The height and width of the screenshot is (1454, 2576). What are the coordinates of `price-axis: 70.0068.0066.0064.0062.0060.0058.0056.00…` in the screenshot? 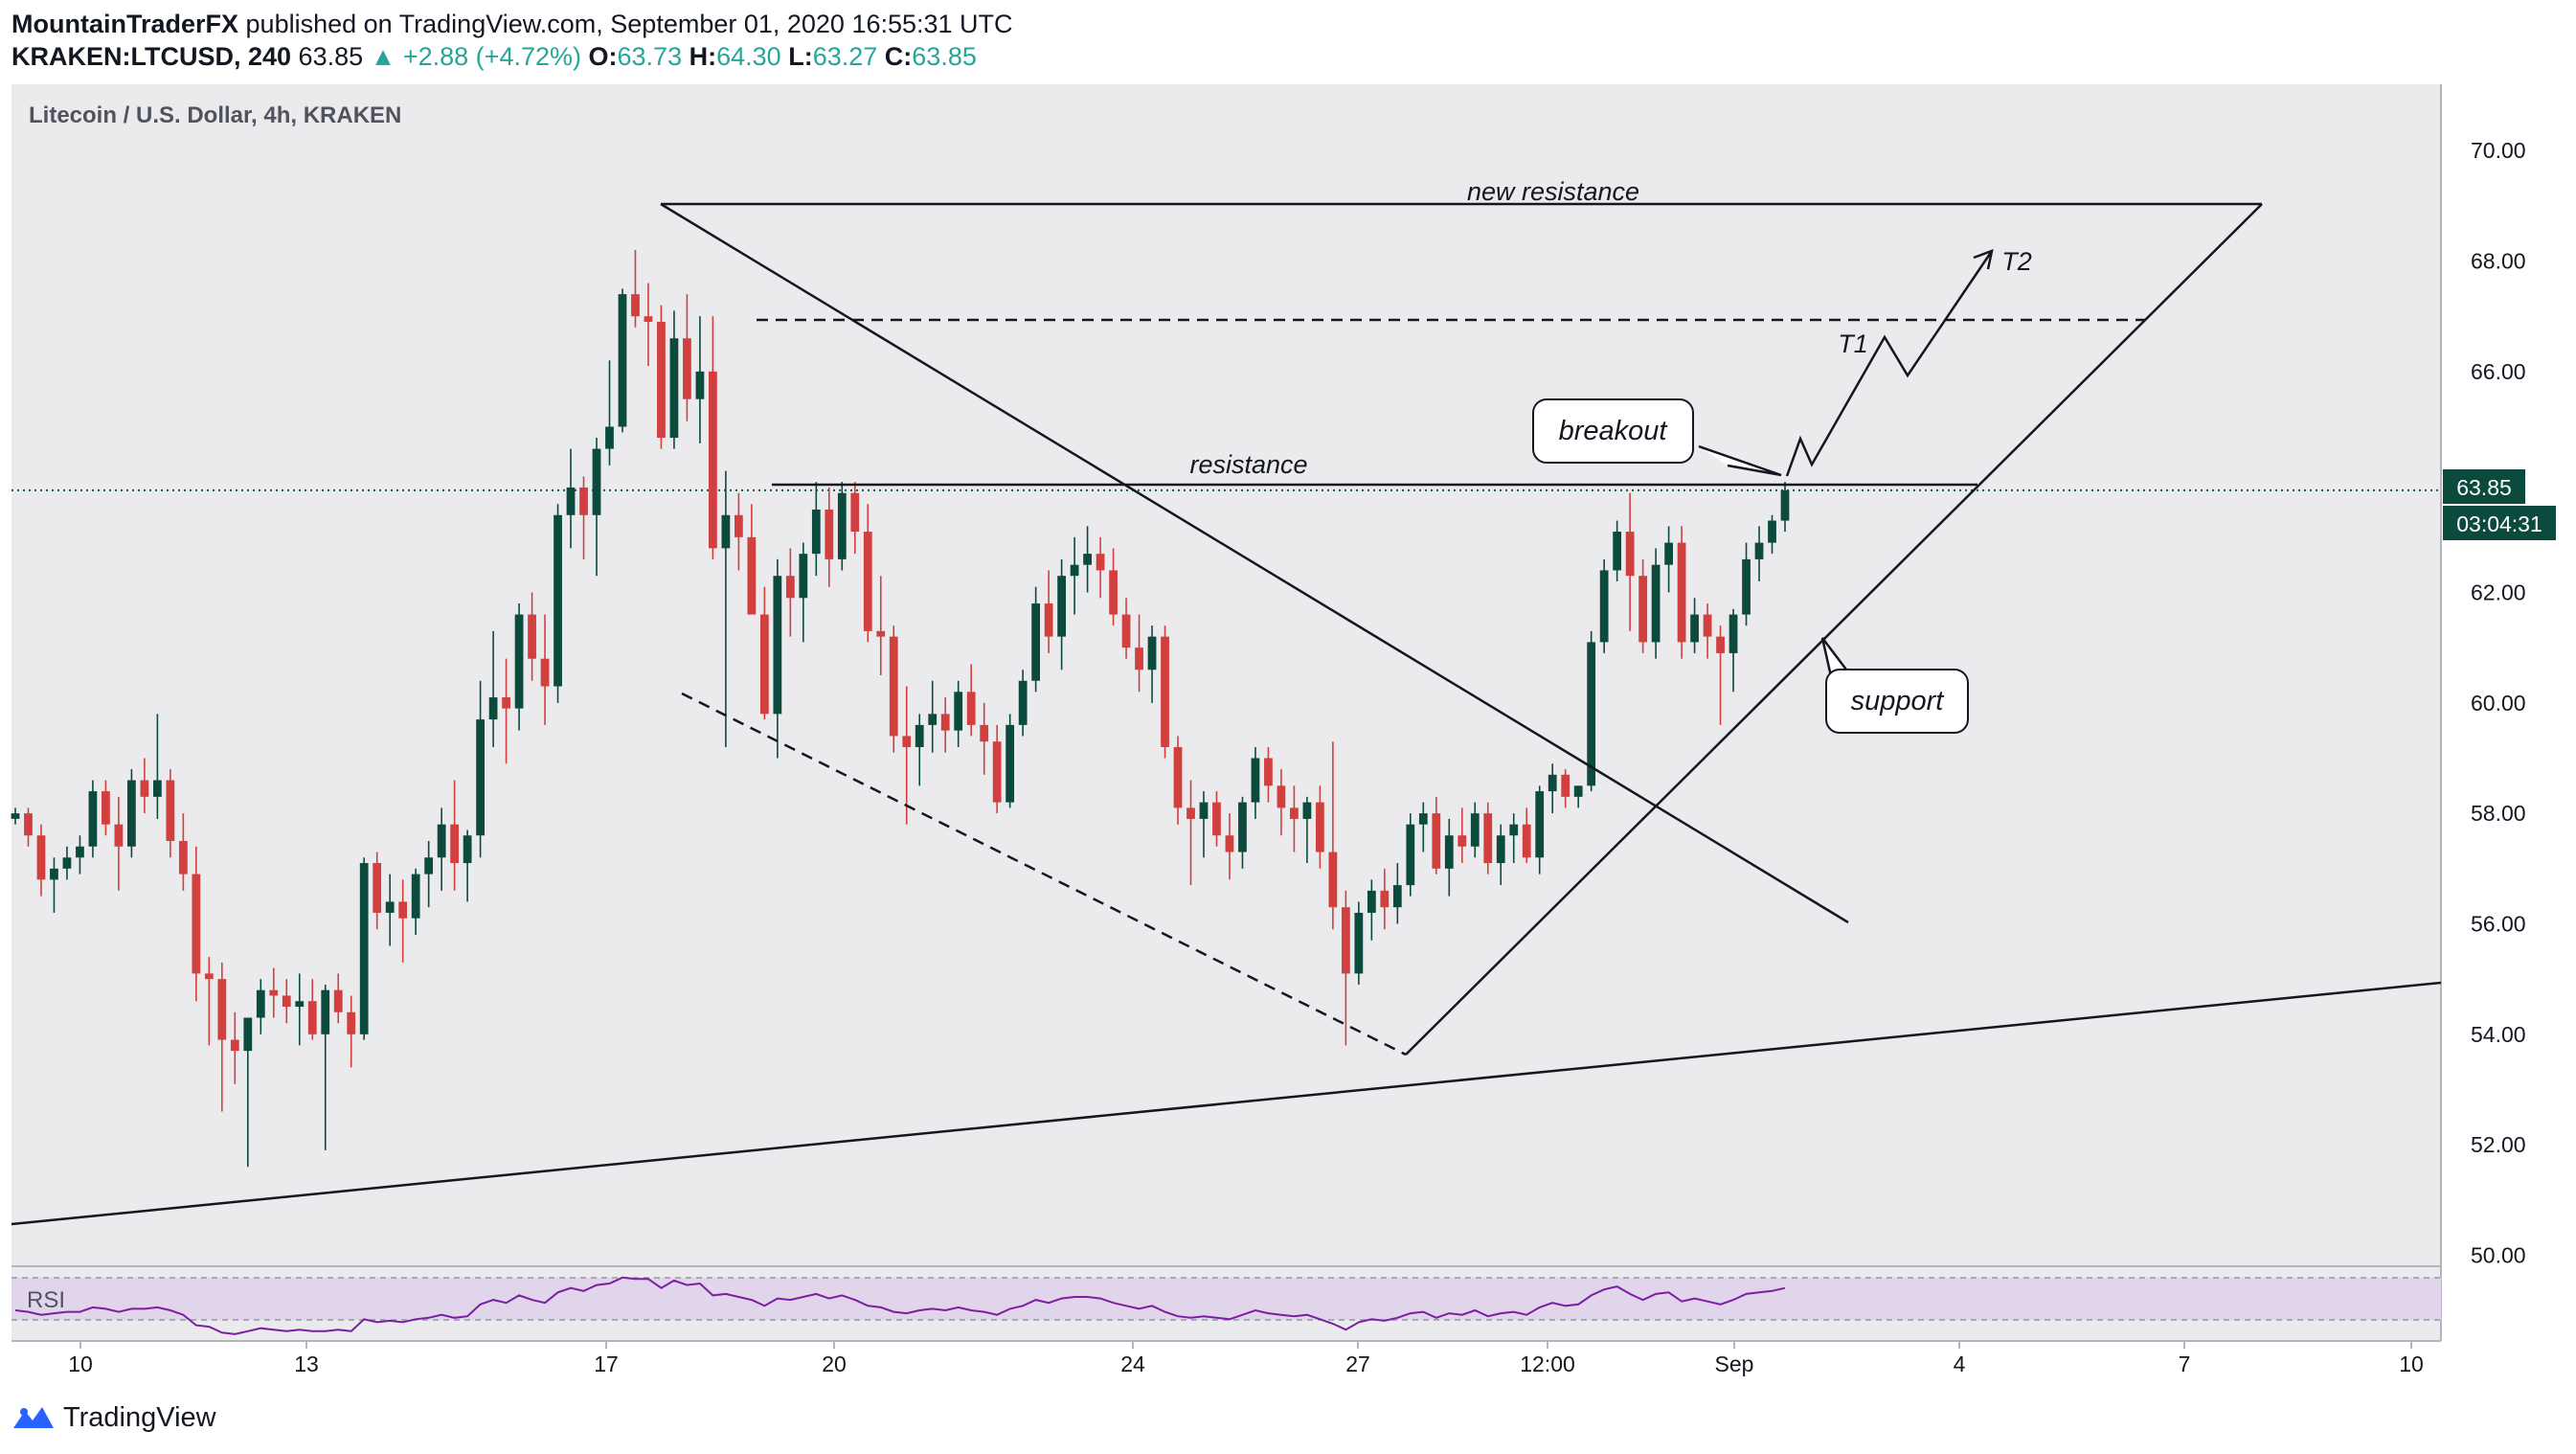 It's located at (2498, 702).